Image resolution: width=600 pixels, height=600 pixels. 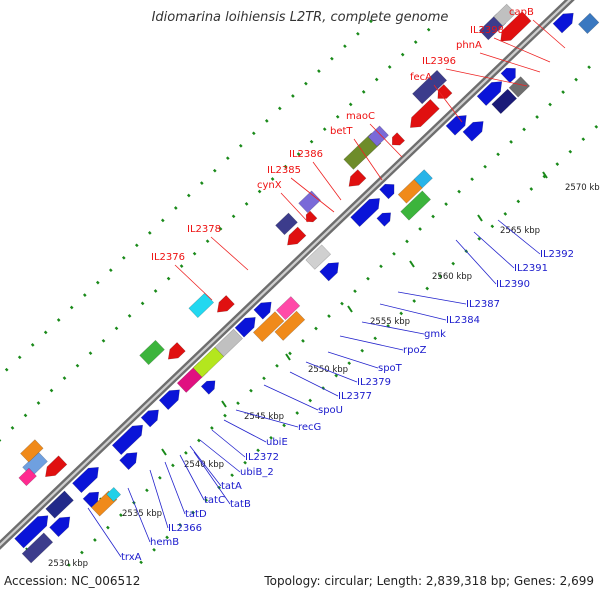 What do you see at coordinates (435, 334) in the screenshot?
I see `gene-label: gmk` at bounding box center [435, 334].